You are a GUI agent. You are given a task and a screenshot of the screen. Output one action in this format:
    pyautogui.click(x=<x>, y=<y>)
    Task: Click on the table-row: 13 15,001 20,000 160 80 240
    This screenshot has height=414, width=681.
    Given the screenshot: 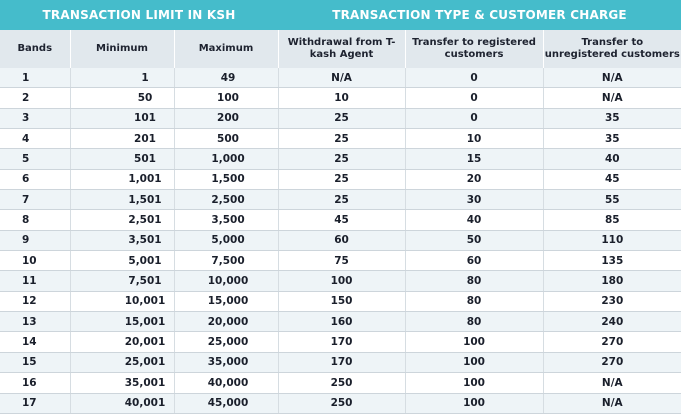 What is the action you would take?
    pyautogui.click(x=340, y=322)
    